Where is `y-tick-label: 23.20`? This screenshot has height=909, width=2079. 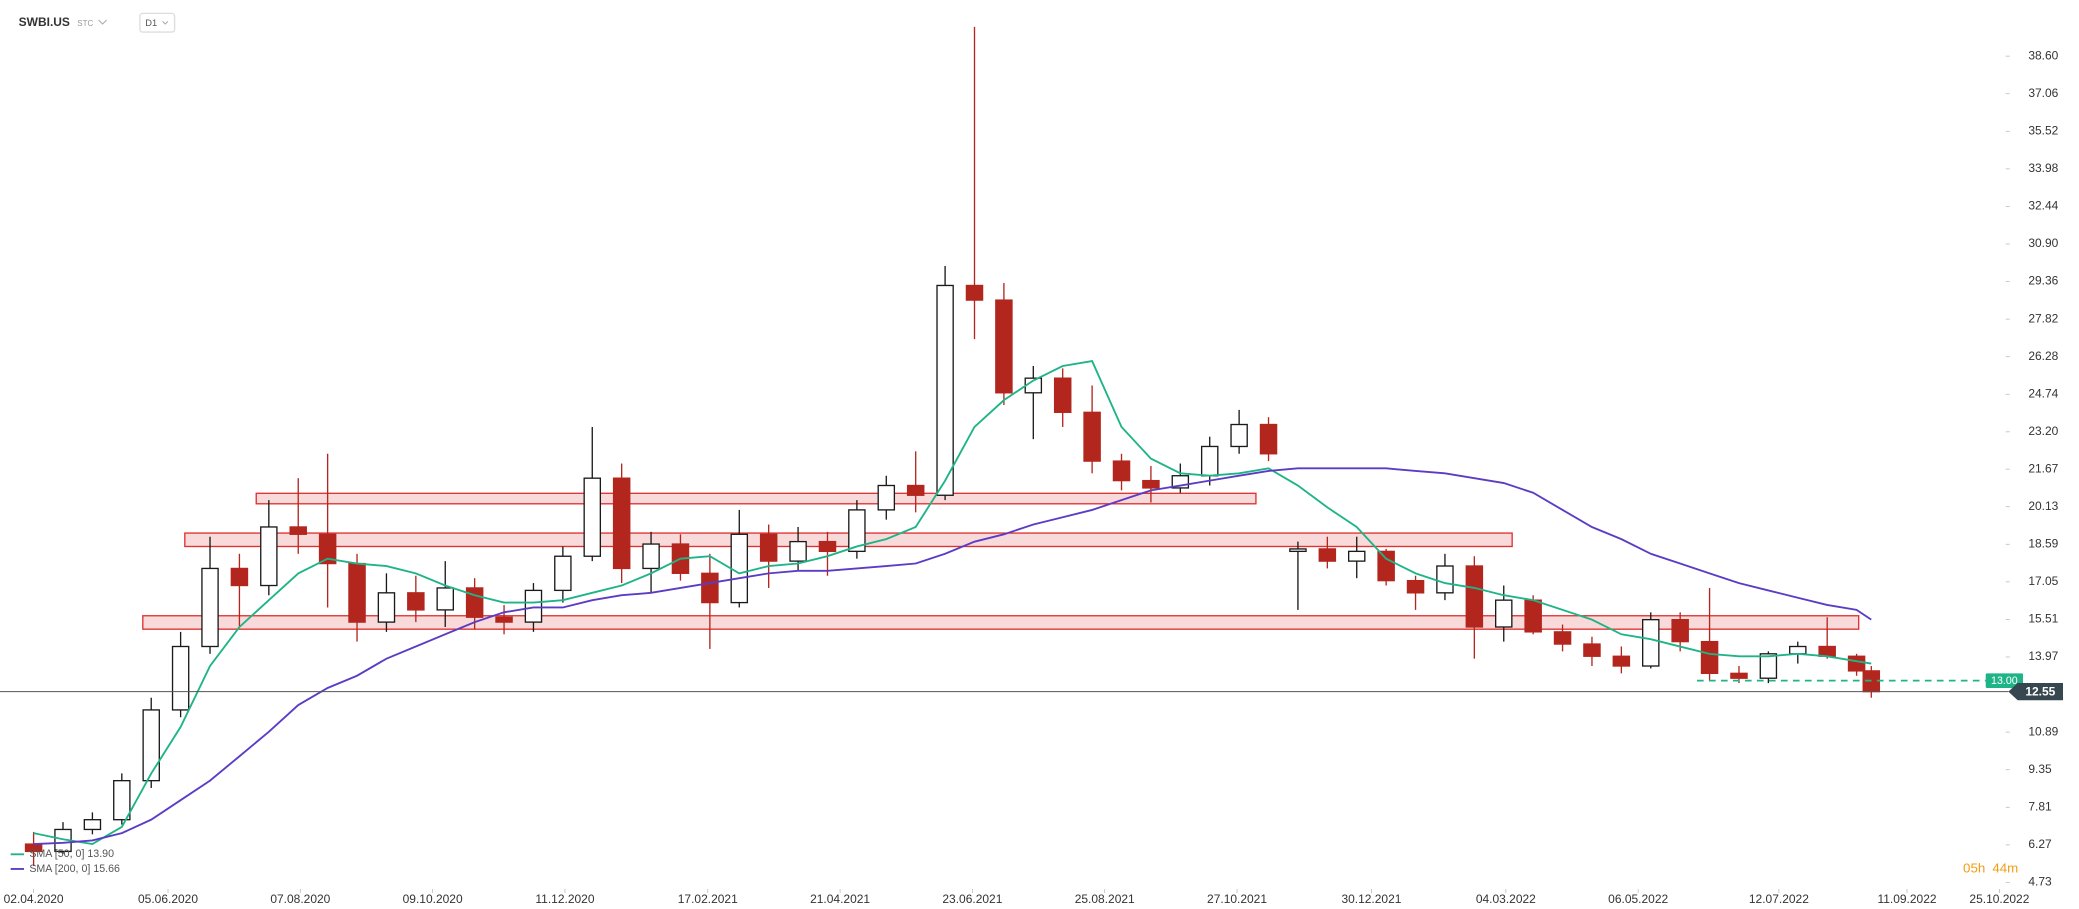
y-tick-label: 23.20 is located at coordinates (2043, 431).